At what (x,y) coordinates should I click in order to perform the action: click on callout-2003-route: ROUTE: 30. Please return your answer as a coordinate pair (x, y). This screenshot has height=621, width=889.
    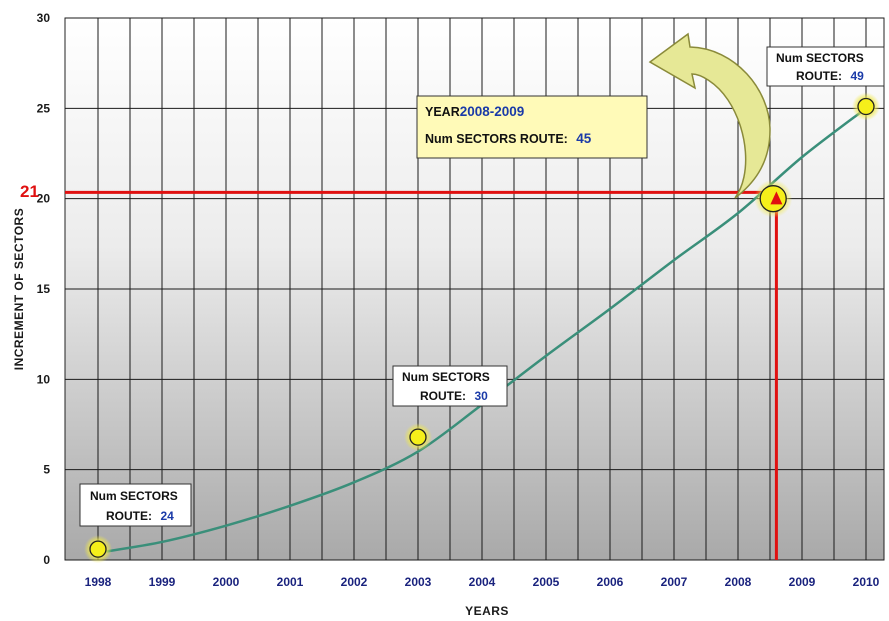
    Looking at the image, I should click on (454, 395).